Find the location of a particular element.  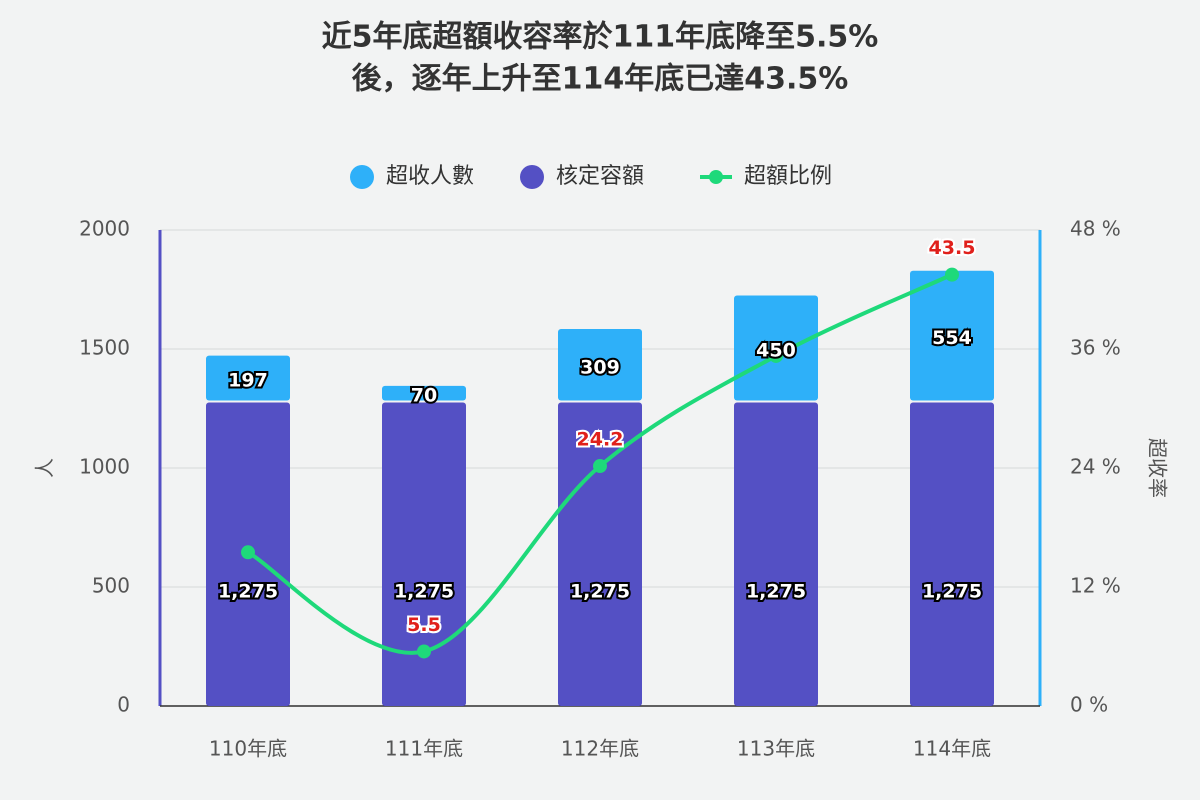

y-tick-label: 2000 is located at coordinates (104, 229).